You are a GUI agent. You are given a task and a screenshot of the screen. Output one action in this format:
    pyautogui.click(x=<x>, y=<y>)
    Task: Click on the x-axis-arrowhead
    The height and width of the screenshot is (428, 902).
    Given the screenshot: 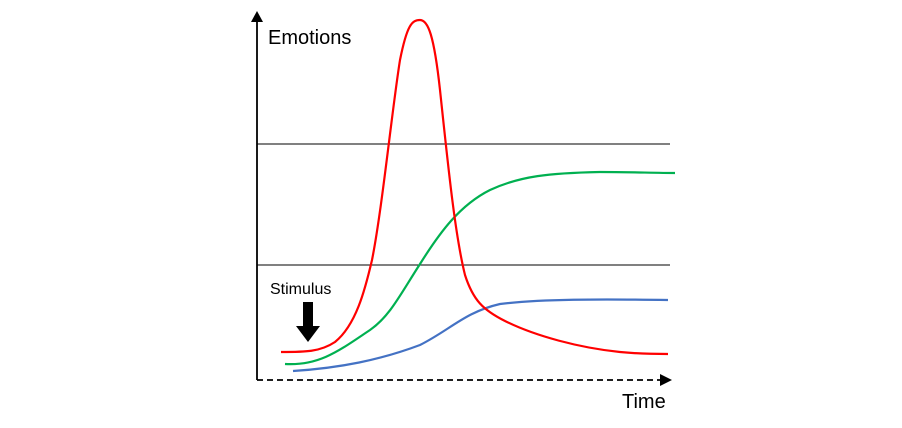 What is the action you would take?
    pyautogui.click(x=666, y=380)
    